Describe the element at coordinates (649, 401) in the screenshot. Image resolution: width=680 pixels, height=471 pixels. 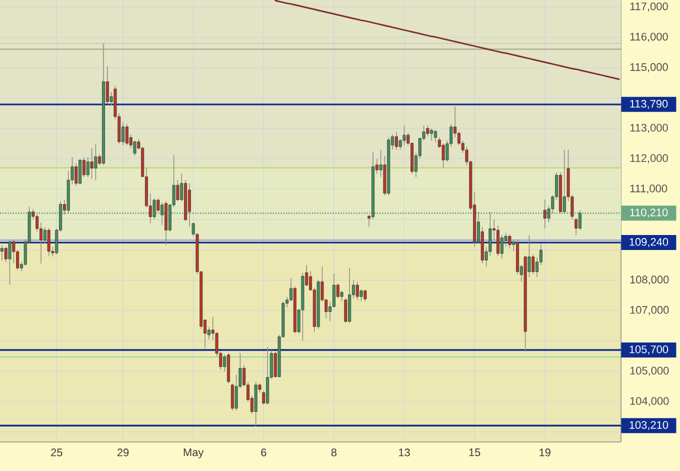
I see `y-tick-label: 104,000` at that location.